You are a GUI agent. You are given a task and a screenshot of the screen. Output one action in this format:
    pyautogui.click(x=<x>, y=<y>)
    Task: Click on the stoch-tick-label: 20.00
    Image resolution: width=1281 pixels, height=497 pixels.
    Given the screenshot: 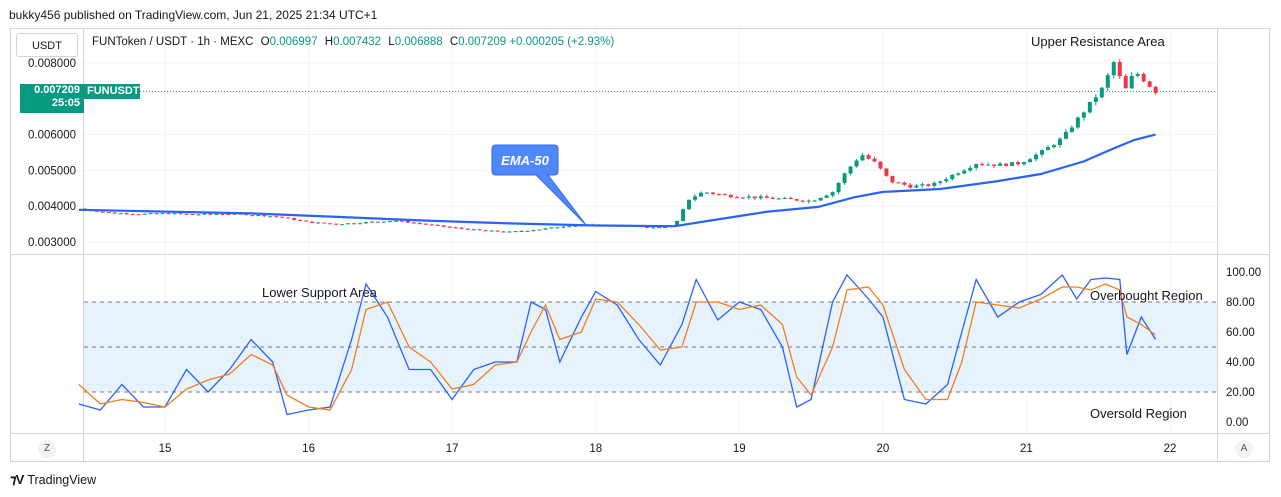 What is the action you would take?
    pyautogui.click(x=1240, y=393)
    